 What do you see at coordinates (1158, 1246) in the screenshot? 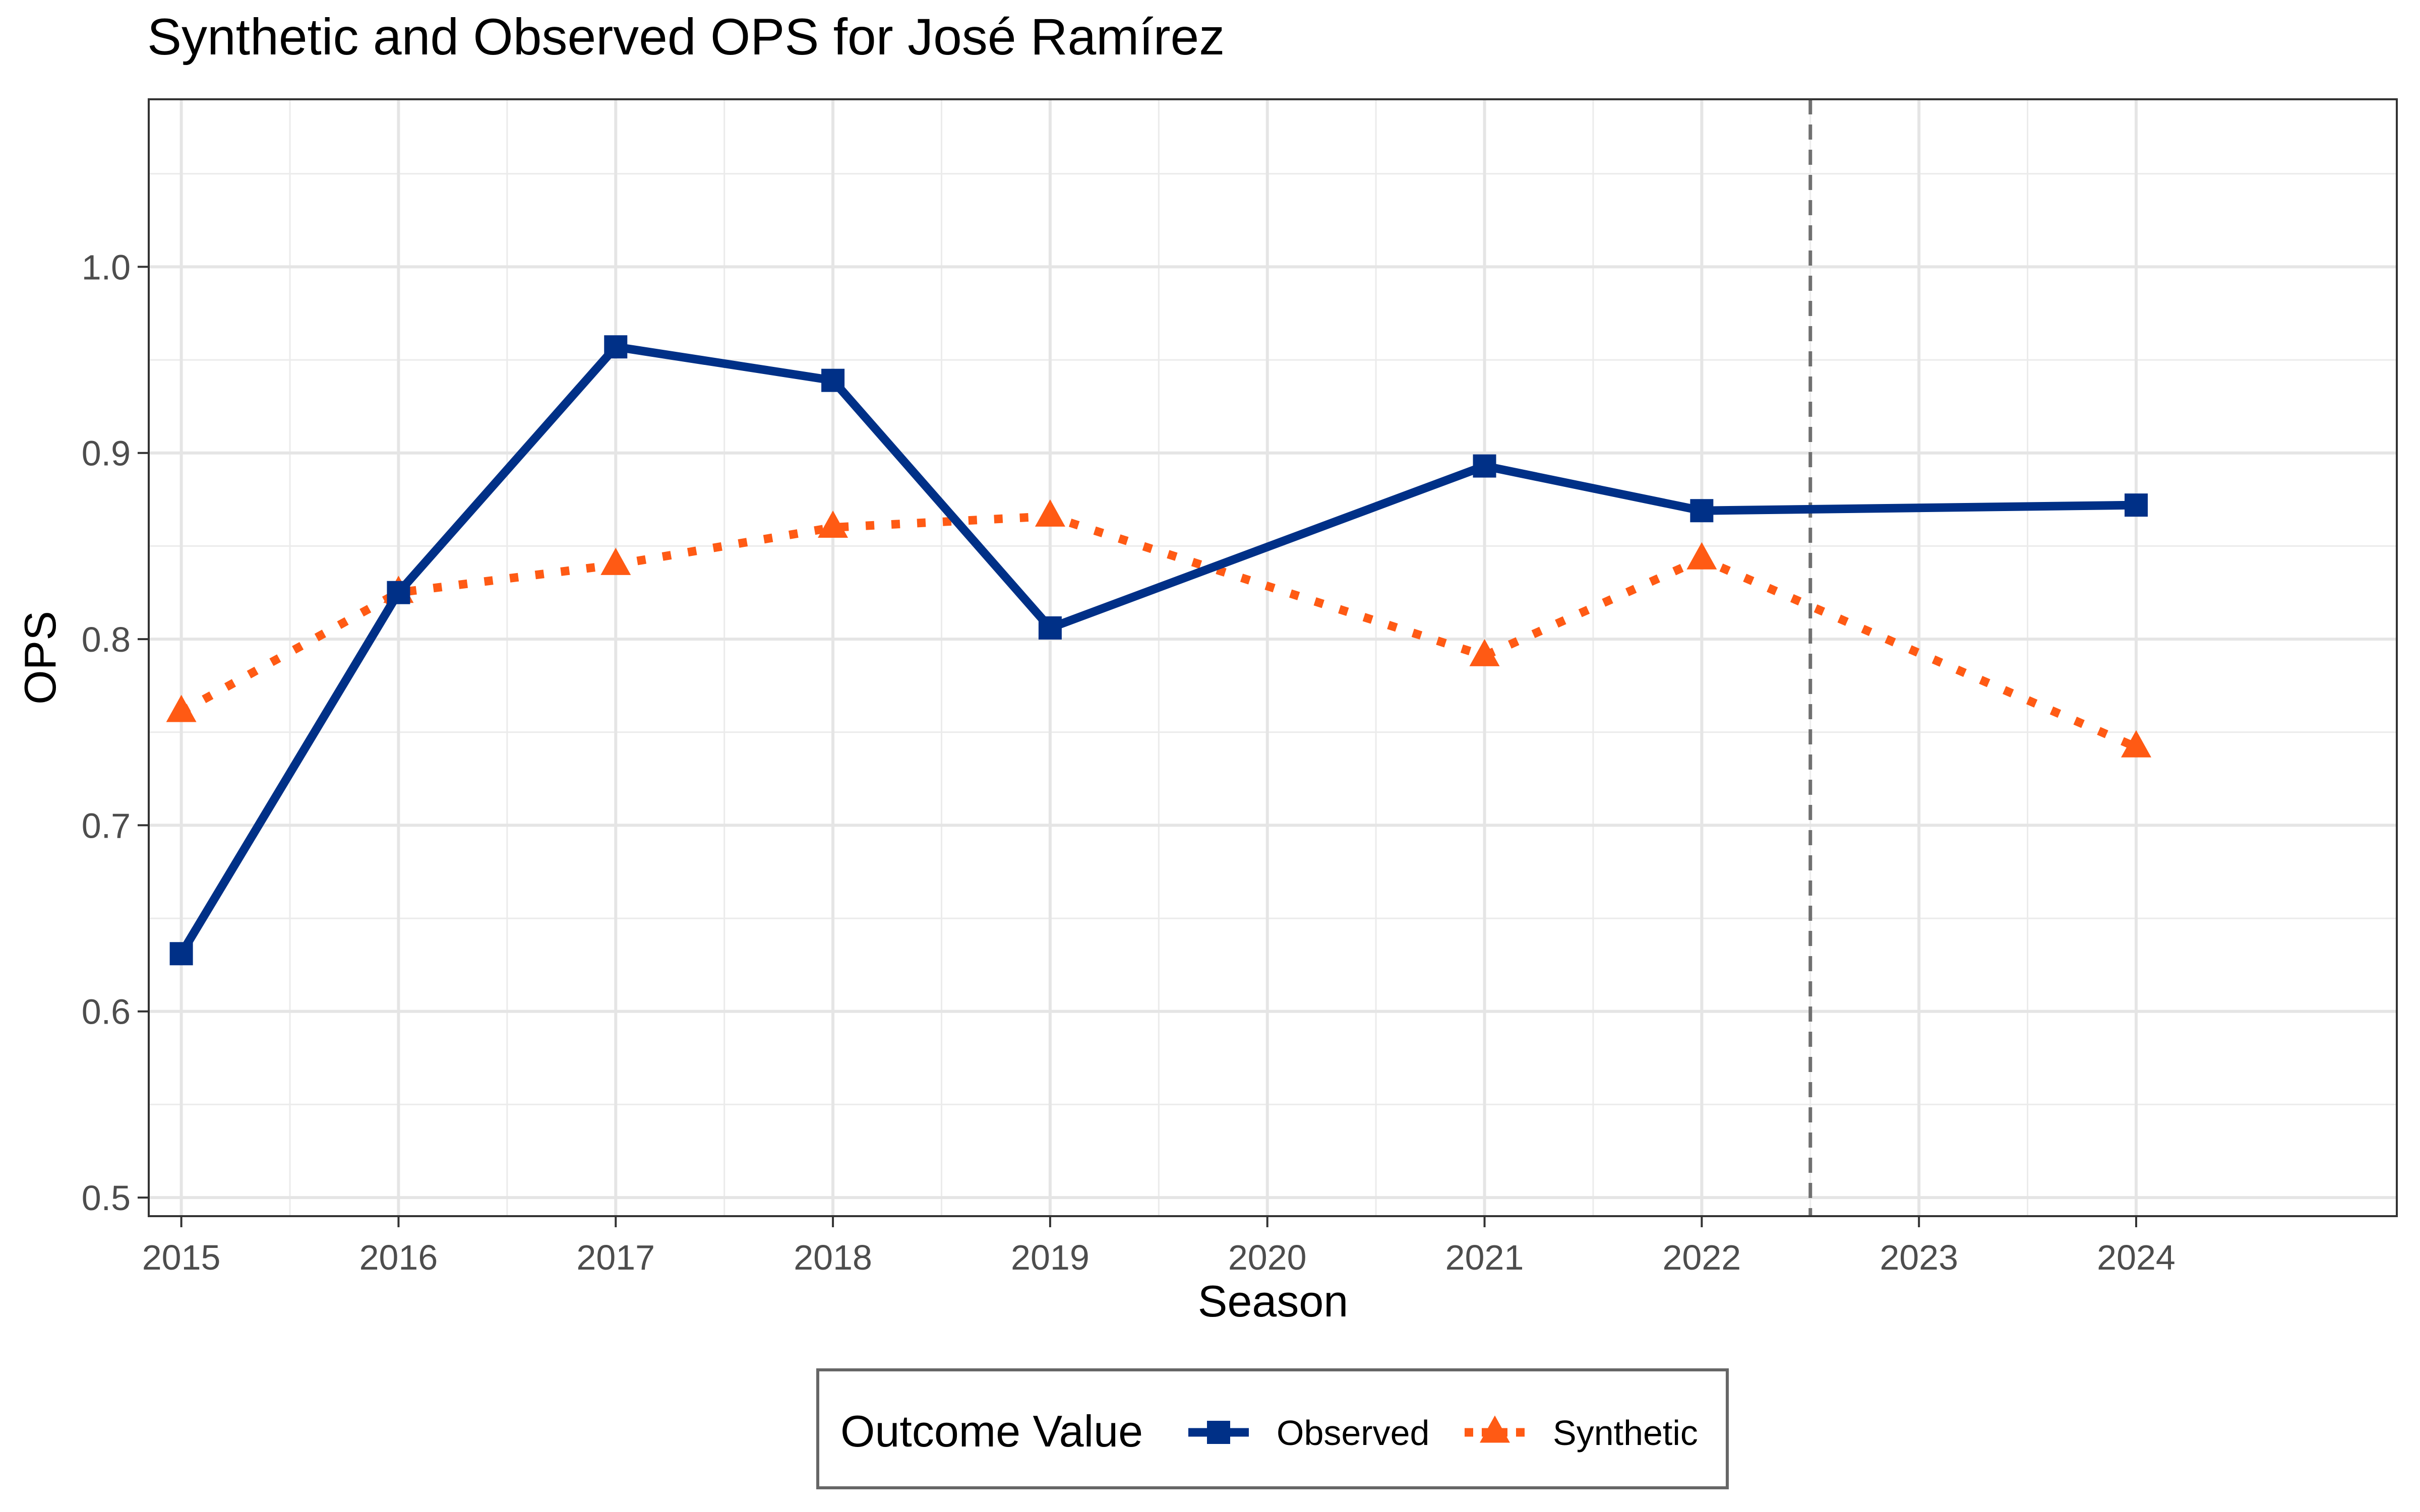
I see `x-axis: 2015 2016 2017 2018 2019 2020 2021 2022 2023 2024` at bounding box center [1158, 1246].